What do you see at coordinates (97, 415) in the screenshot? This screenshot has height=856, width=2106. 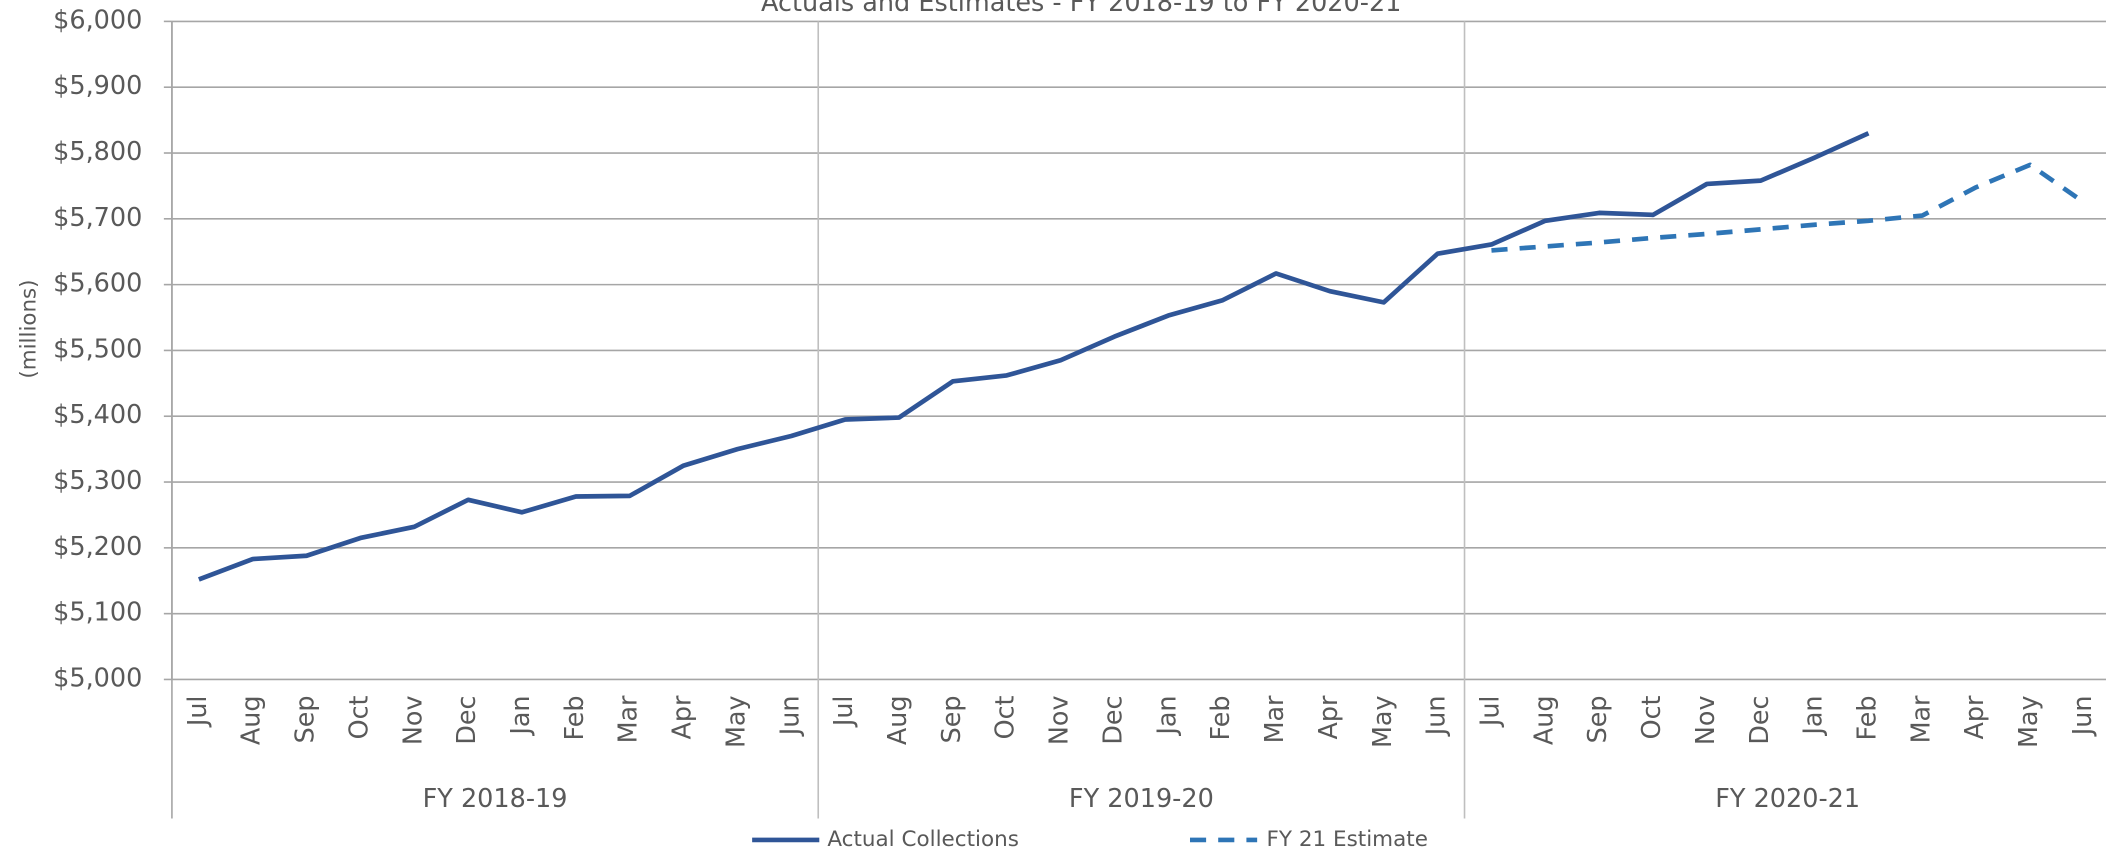 I see `y-tick-label: $5,400` at bounding box center [97, 415].